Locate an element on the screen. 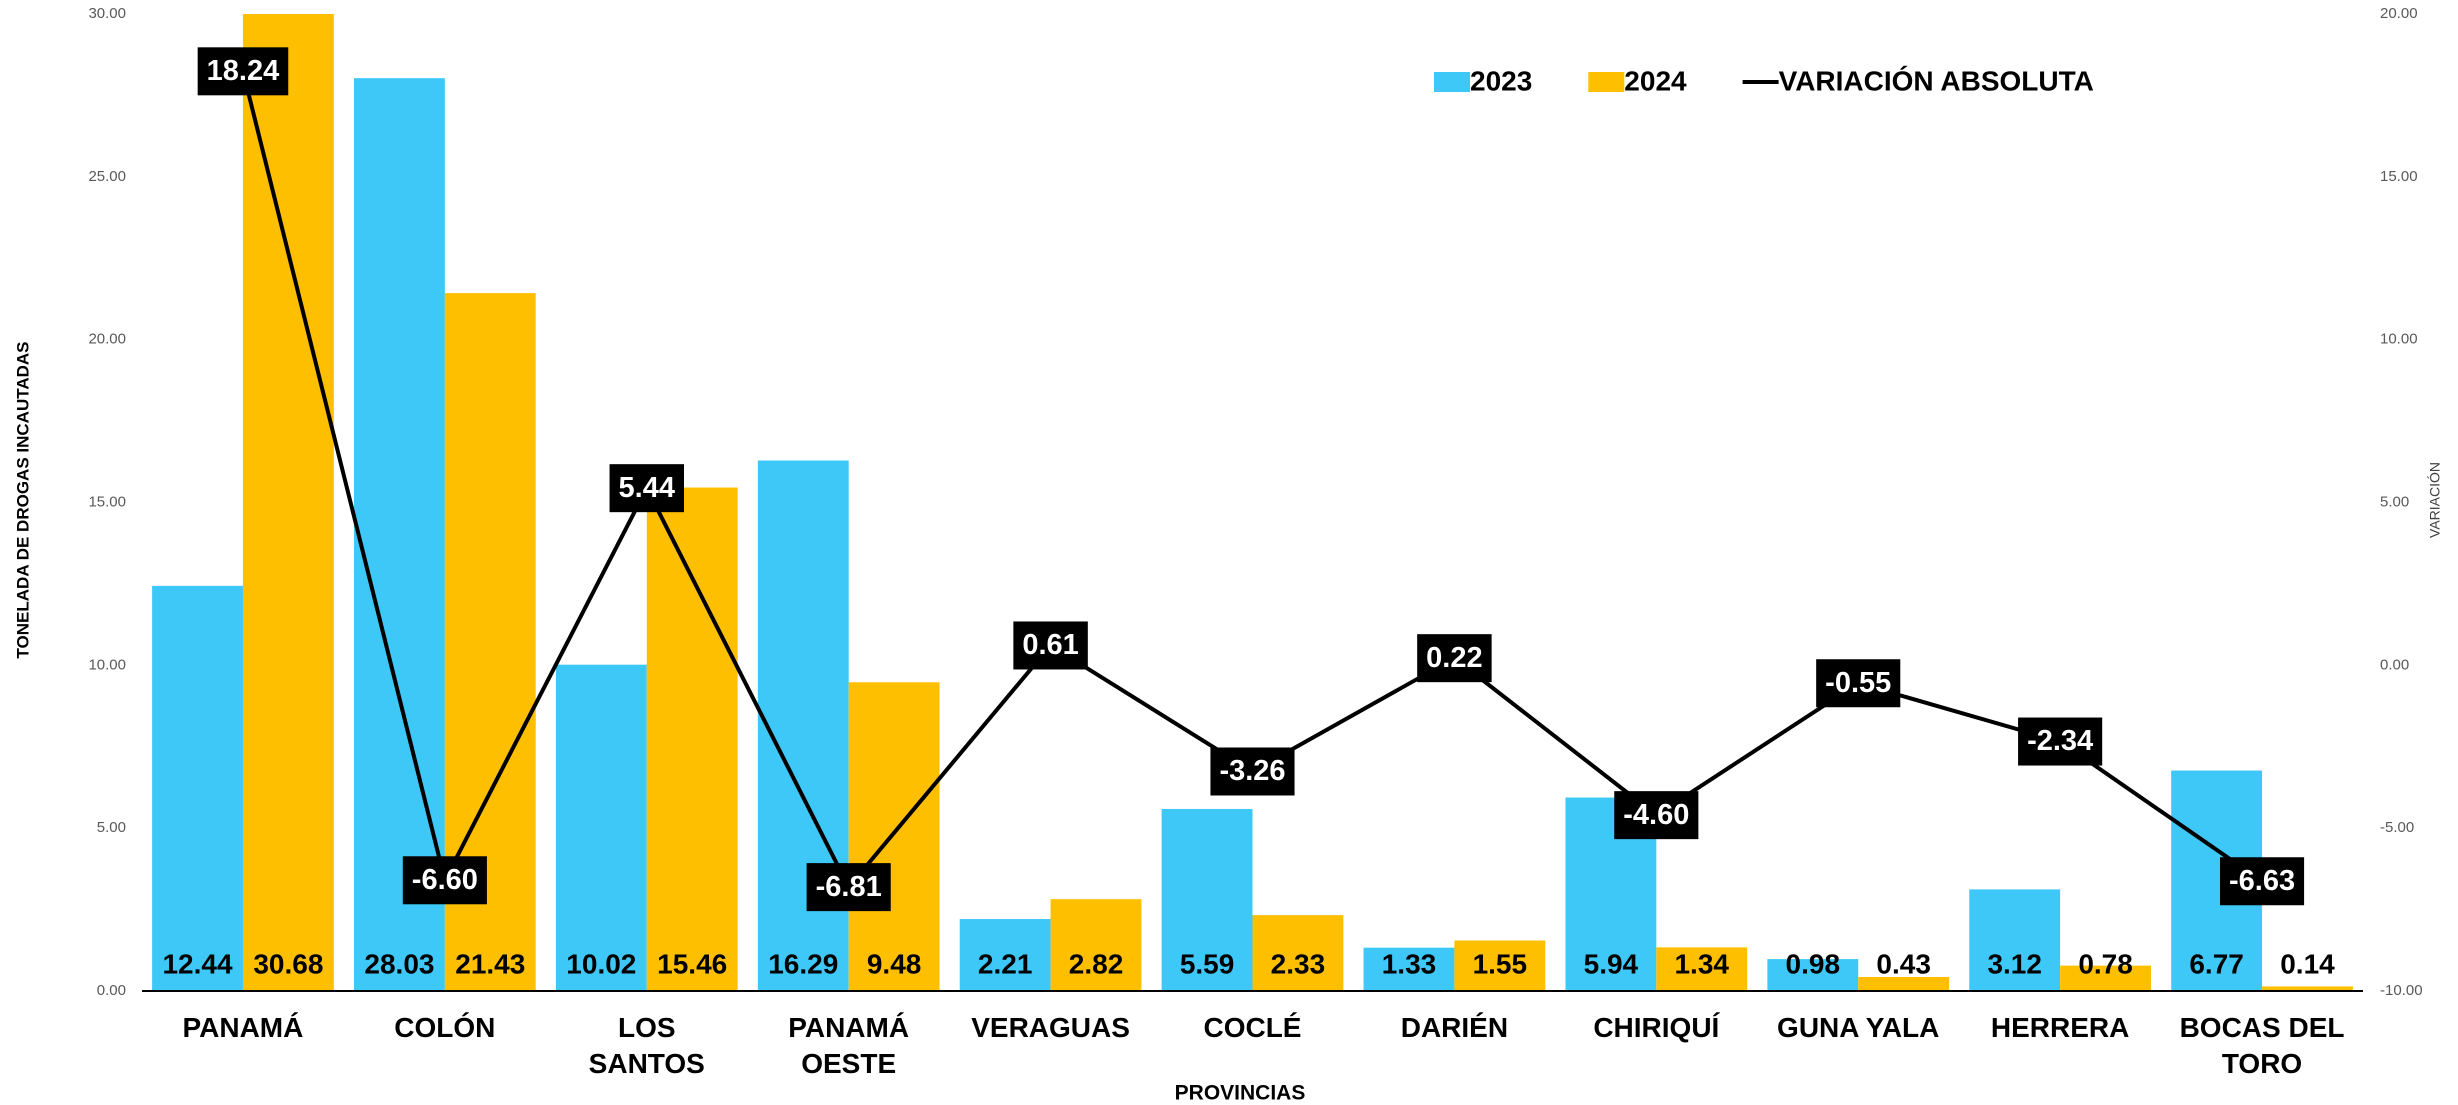 Image resolution: width=2458 pixels, height=1105 pixels. bar-value-label: 28.03 is located at coordinates (399, 963).